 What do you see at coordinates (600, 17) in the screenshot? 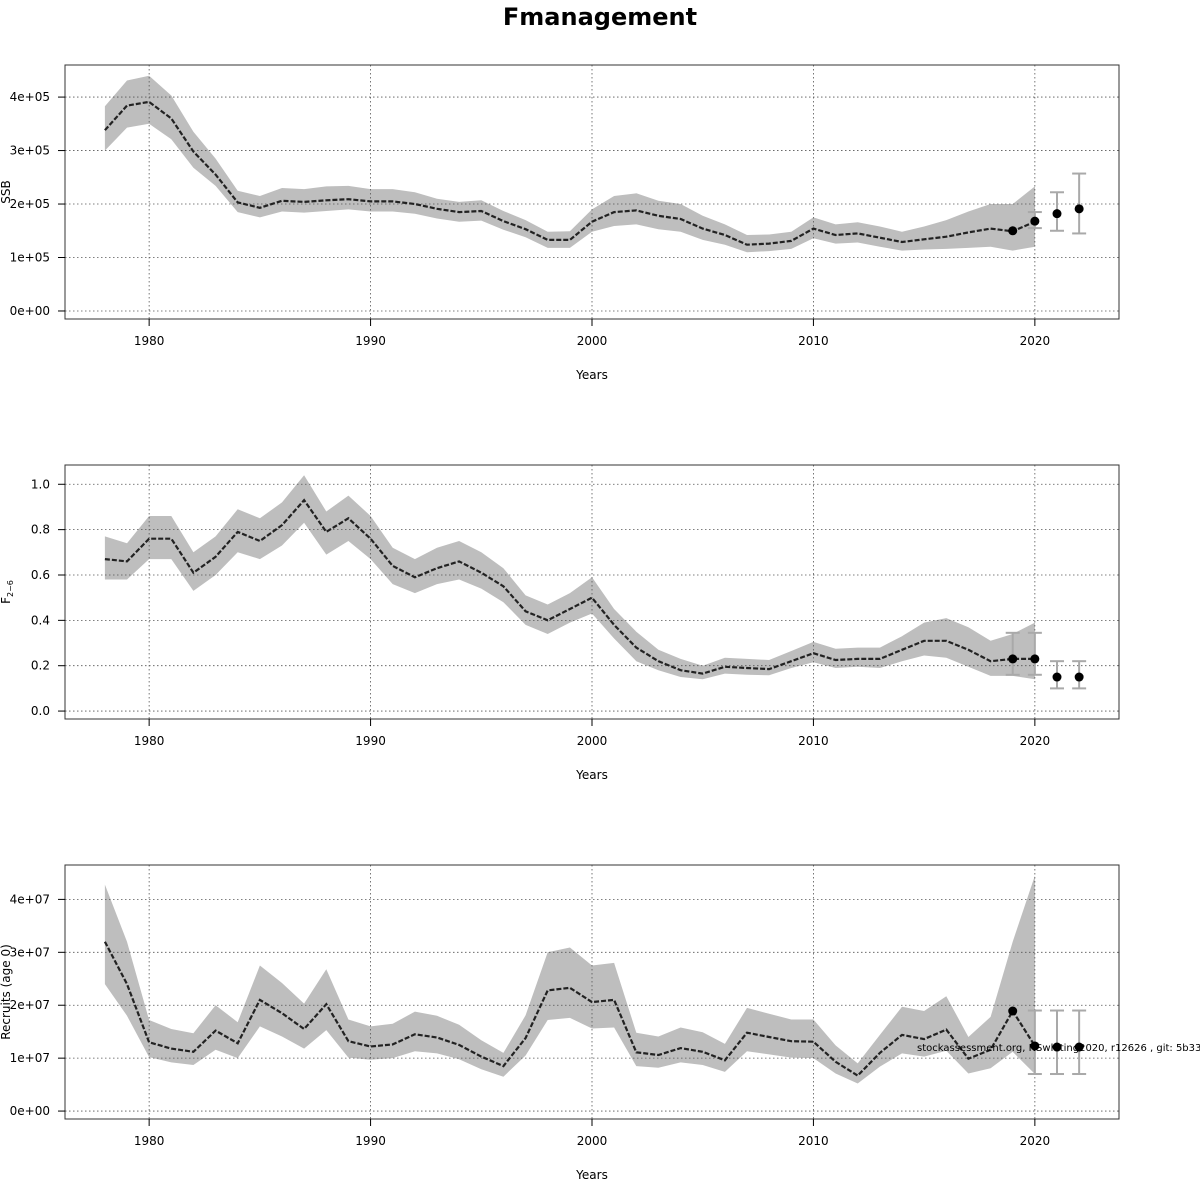
I see `page-title: Fmanagement` at bounding box center [600, 17].